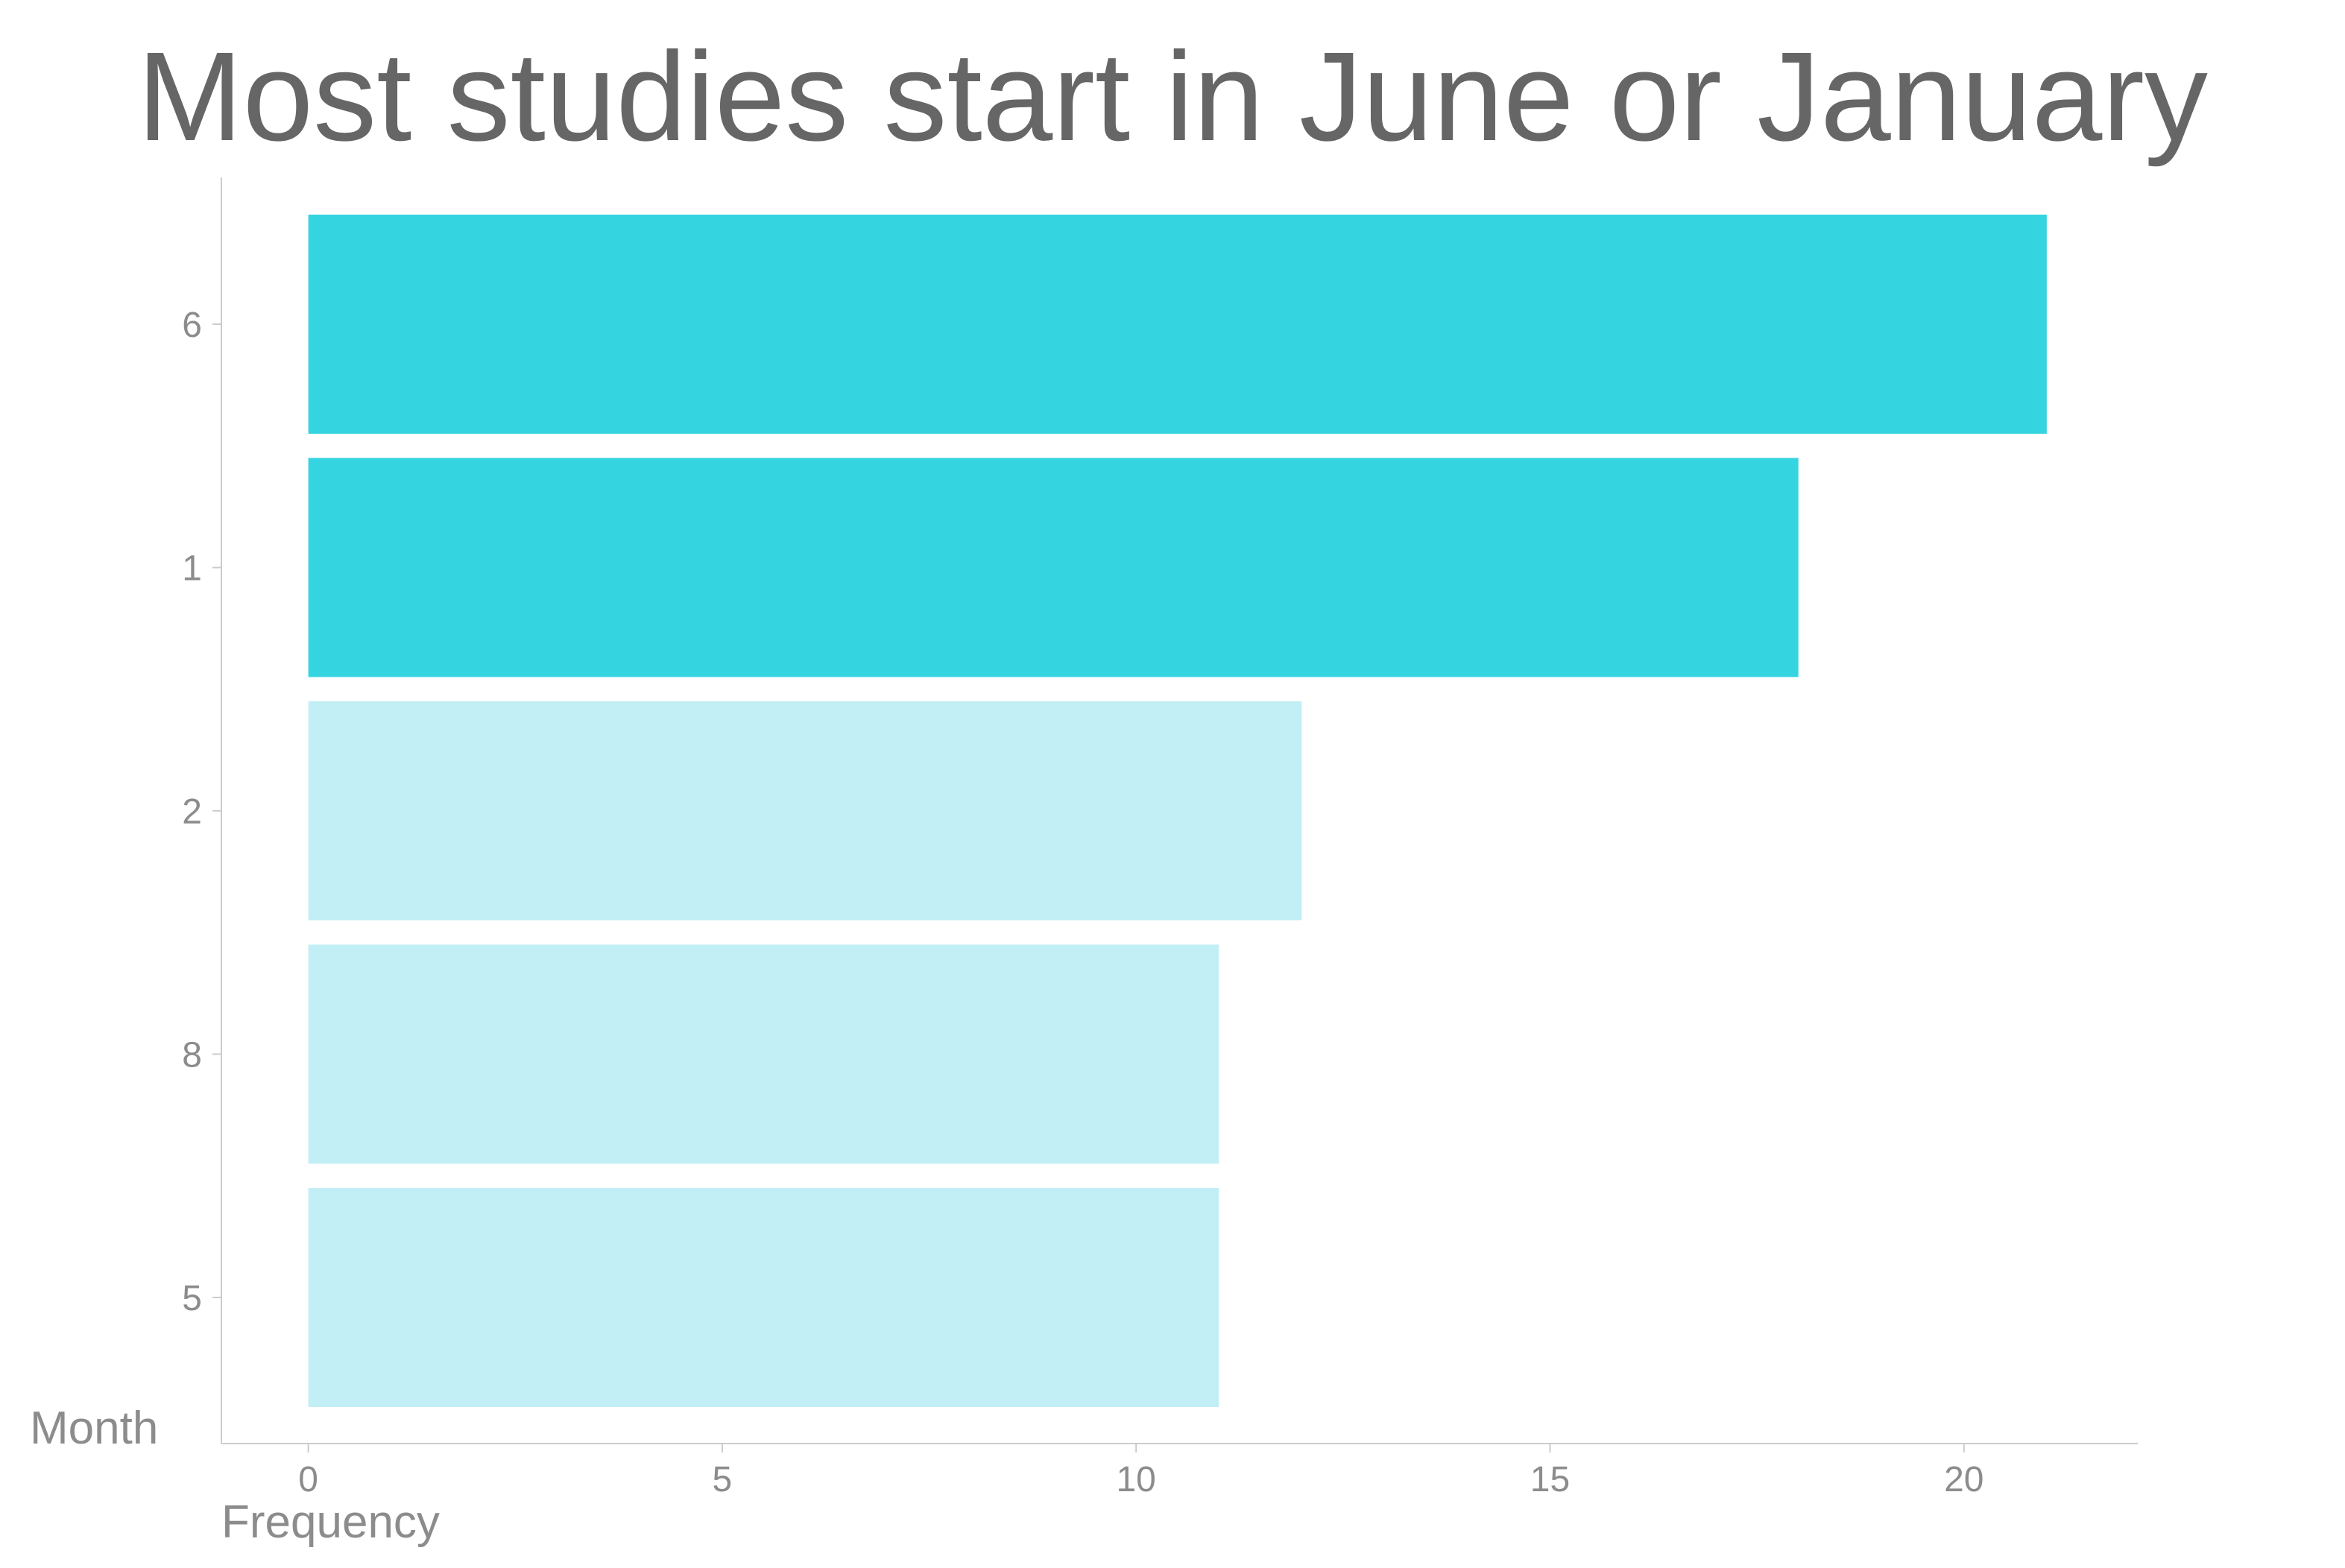 The height and width of the screenshot is (1568, 2345). What do you see at coordinates (1550, 1479) in the screenshot?
I see `x-tick-label: 15` at bounding box center [1550, 1479].